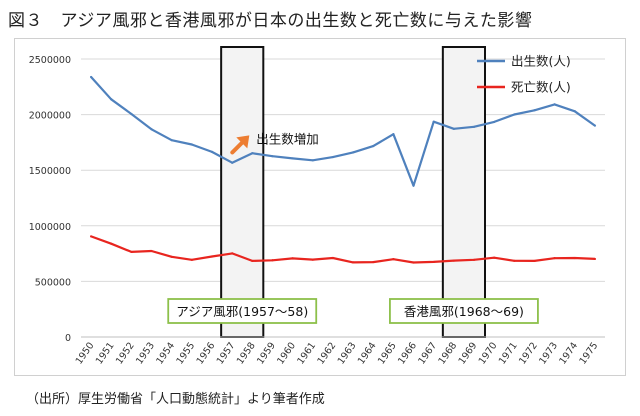 This screenshot has height=416, width=640. Describe the element at coordinates (105, 353) in the screenshot. I see `x-tick-label: 1951` at that location.